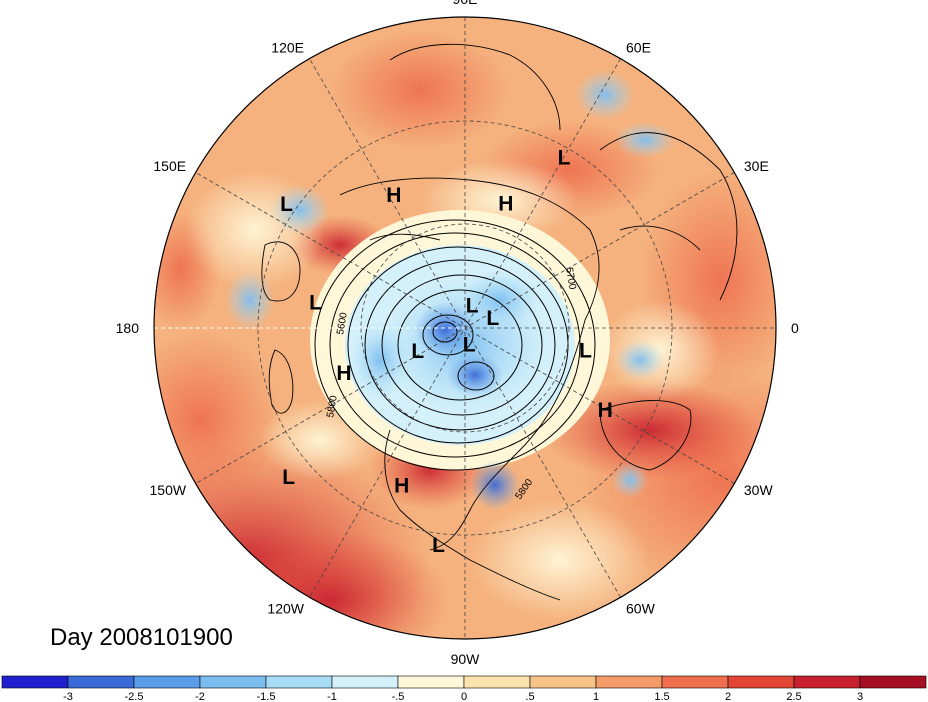  What do you see at coordinates (266, 696) in the screenshot?
I see `colorbar-tick-label: -1.5` at bounding box center [266, 696].